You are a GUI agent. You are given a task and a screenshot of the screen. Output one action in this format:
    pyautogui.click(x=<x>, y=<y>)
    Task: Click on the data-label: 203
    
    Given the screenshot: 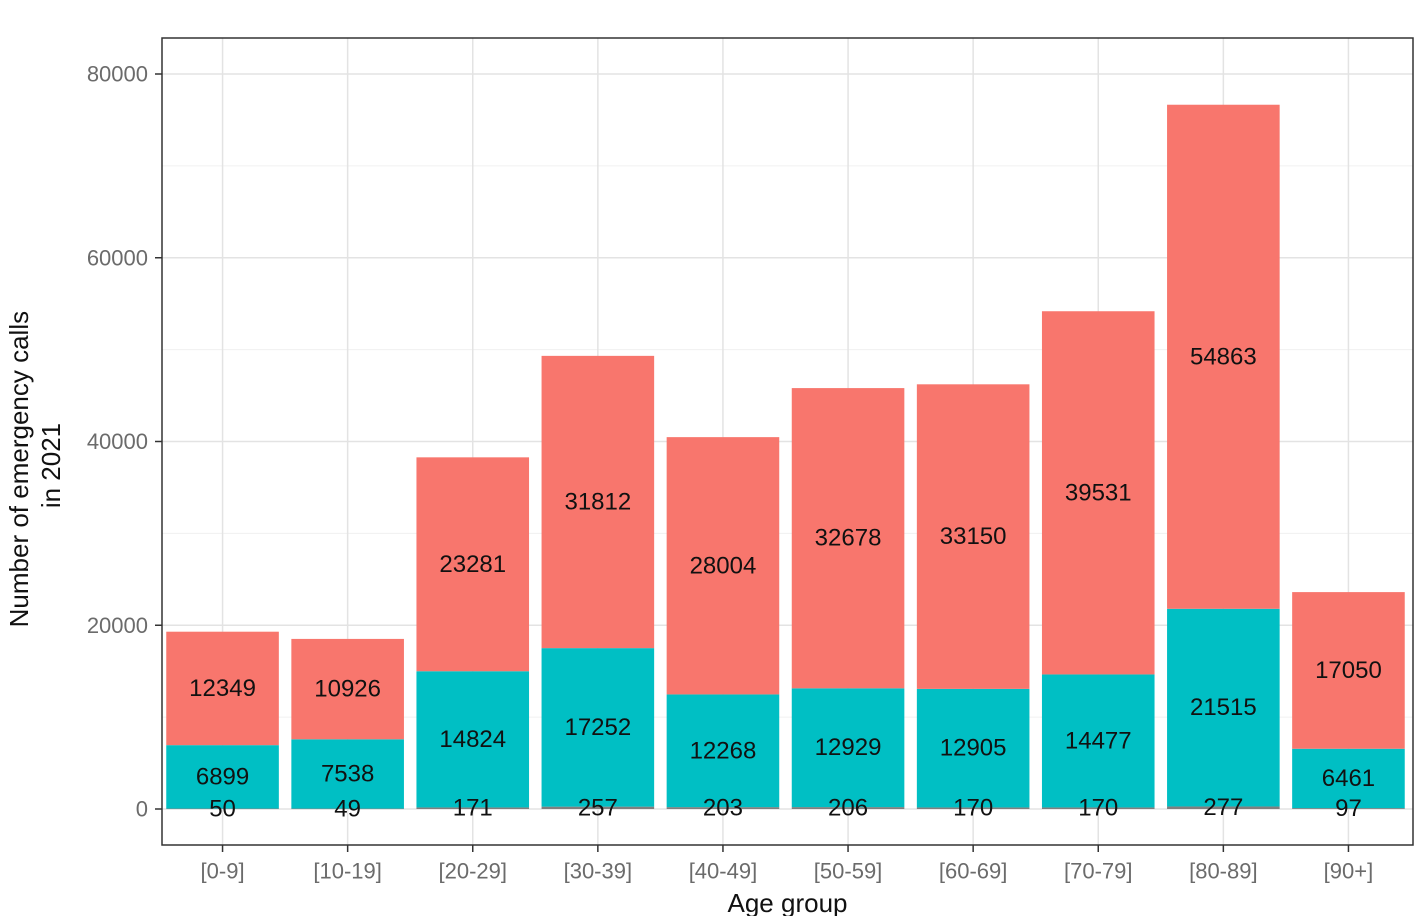 What is the action you would take?
    pyautogui.click(x=723, y=808)
    